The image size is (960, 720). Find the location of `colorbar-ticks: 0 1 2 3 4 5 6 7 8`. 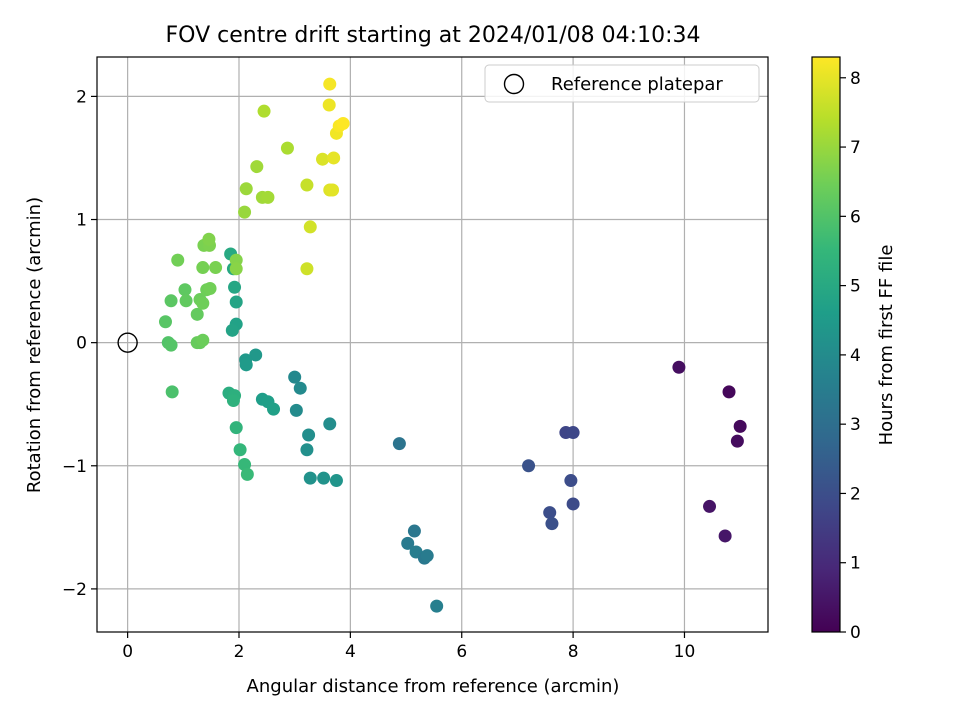

colorbar-ticks: 0 1 2 3 4 5 6 7 8 is located at coordinates (850, 356).